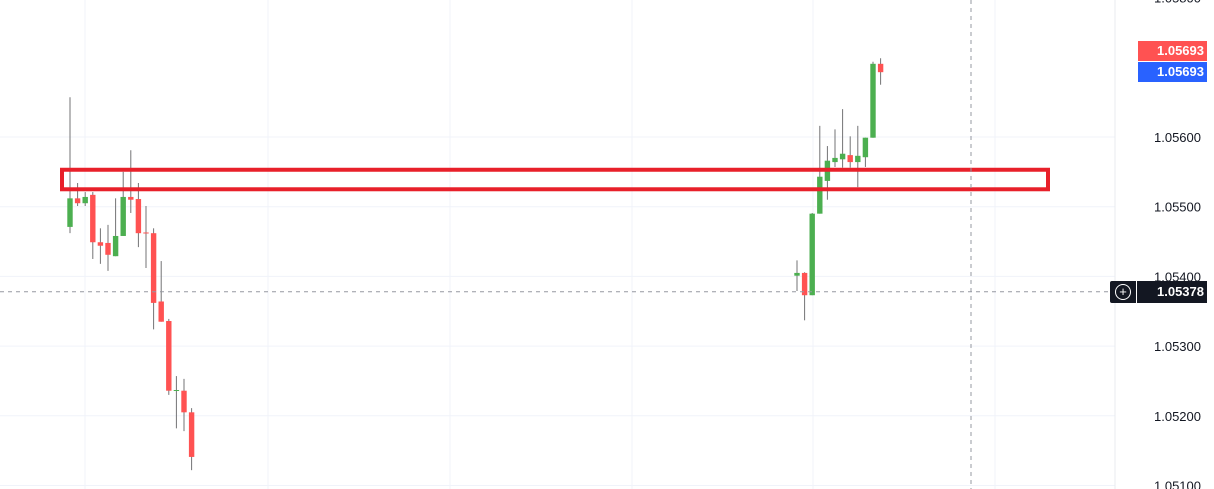 Image resolution: width=1214 pixels, height=489 pixels. What do you see at coordinates (1172, 72) in the screenshot?
I see `bid-price-label: 1.05693` at bounding box center [1172, 72].